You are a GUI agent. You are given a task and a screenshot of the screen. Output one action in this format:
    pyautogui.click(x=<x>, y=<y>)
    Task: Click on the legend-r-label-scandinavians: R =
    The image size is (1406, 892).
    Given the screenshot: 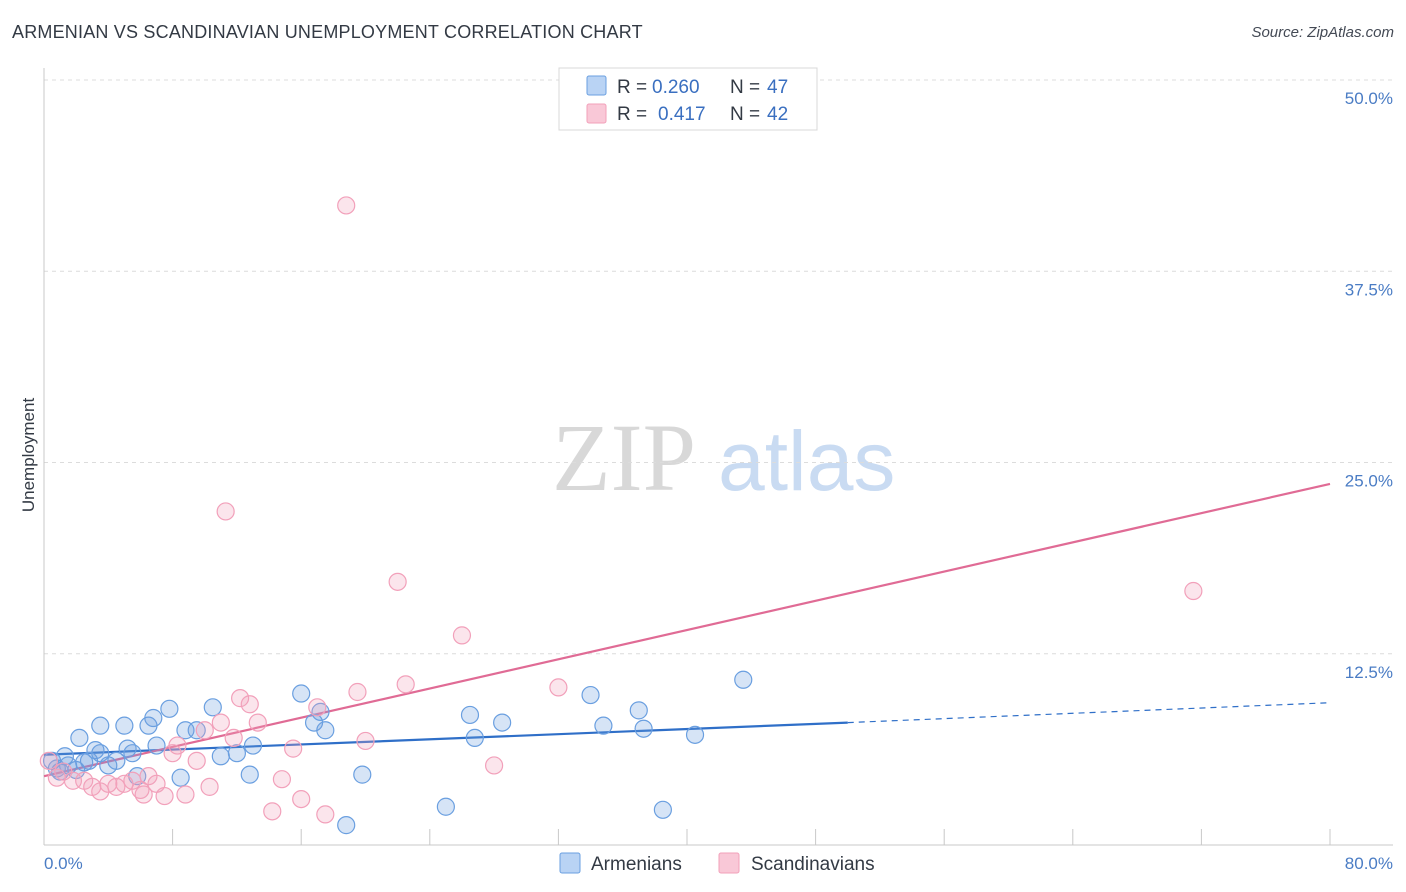 What is the action you would take?
    pyautogui.click(x=632, y=114)
    